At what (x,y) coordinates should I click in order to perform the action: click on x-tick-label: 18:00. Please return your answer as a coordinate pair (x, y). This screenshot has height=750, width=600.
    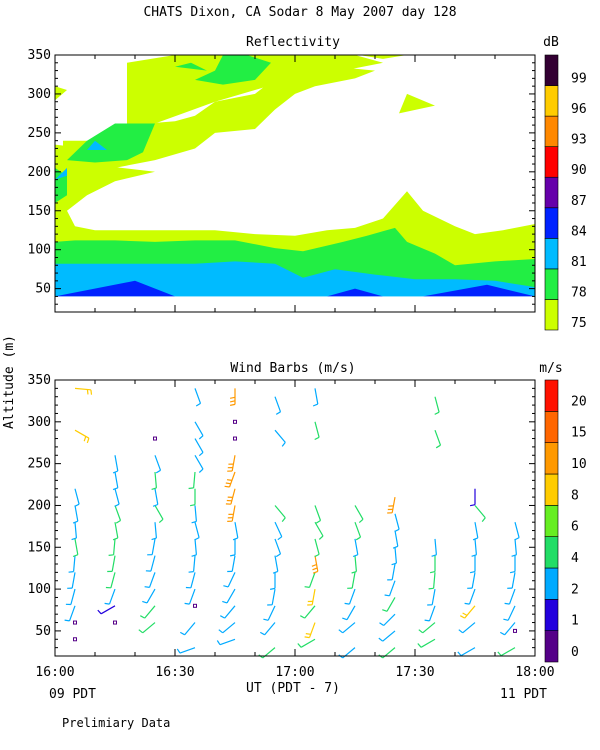
    Looking at the image, I should click on (534, 672).